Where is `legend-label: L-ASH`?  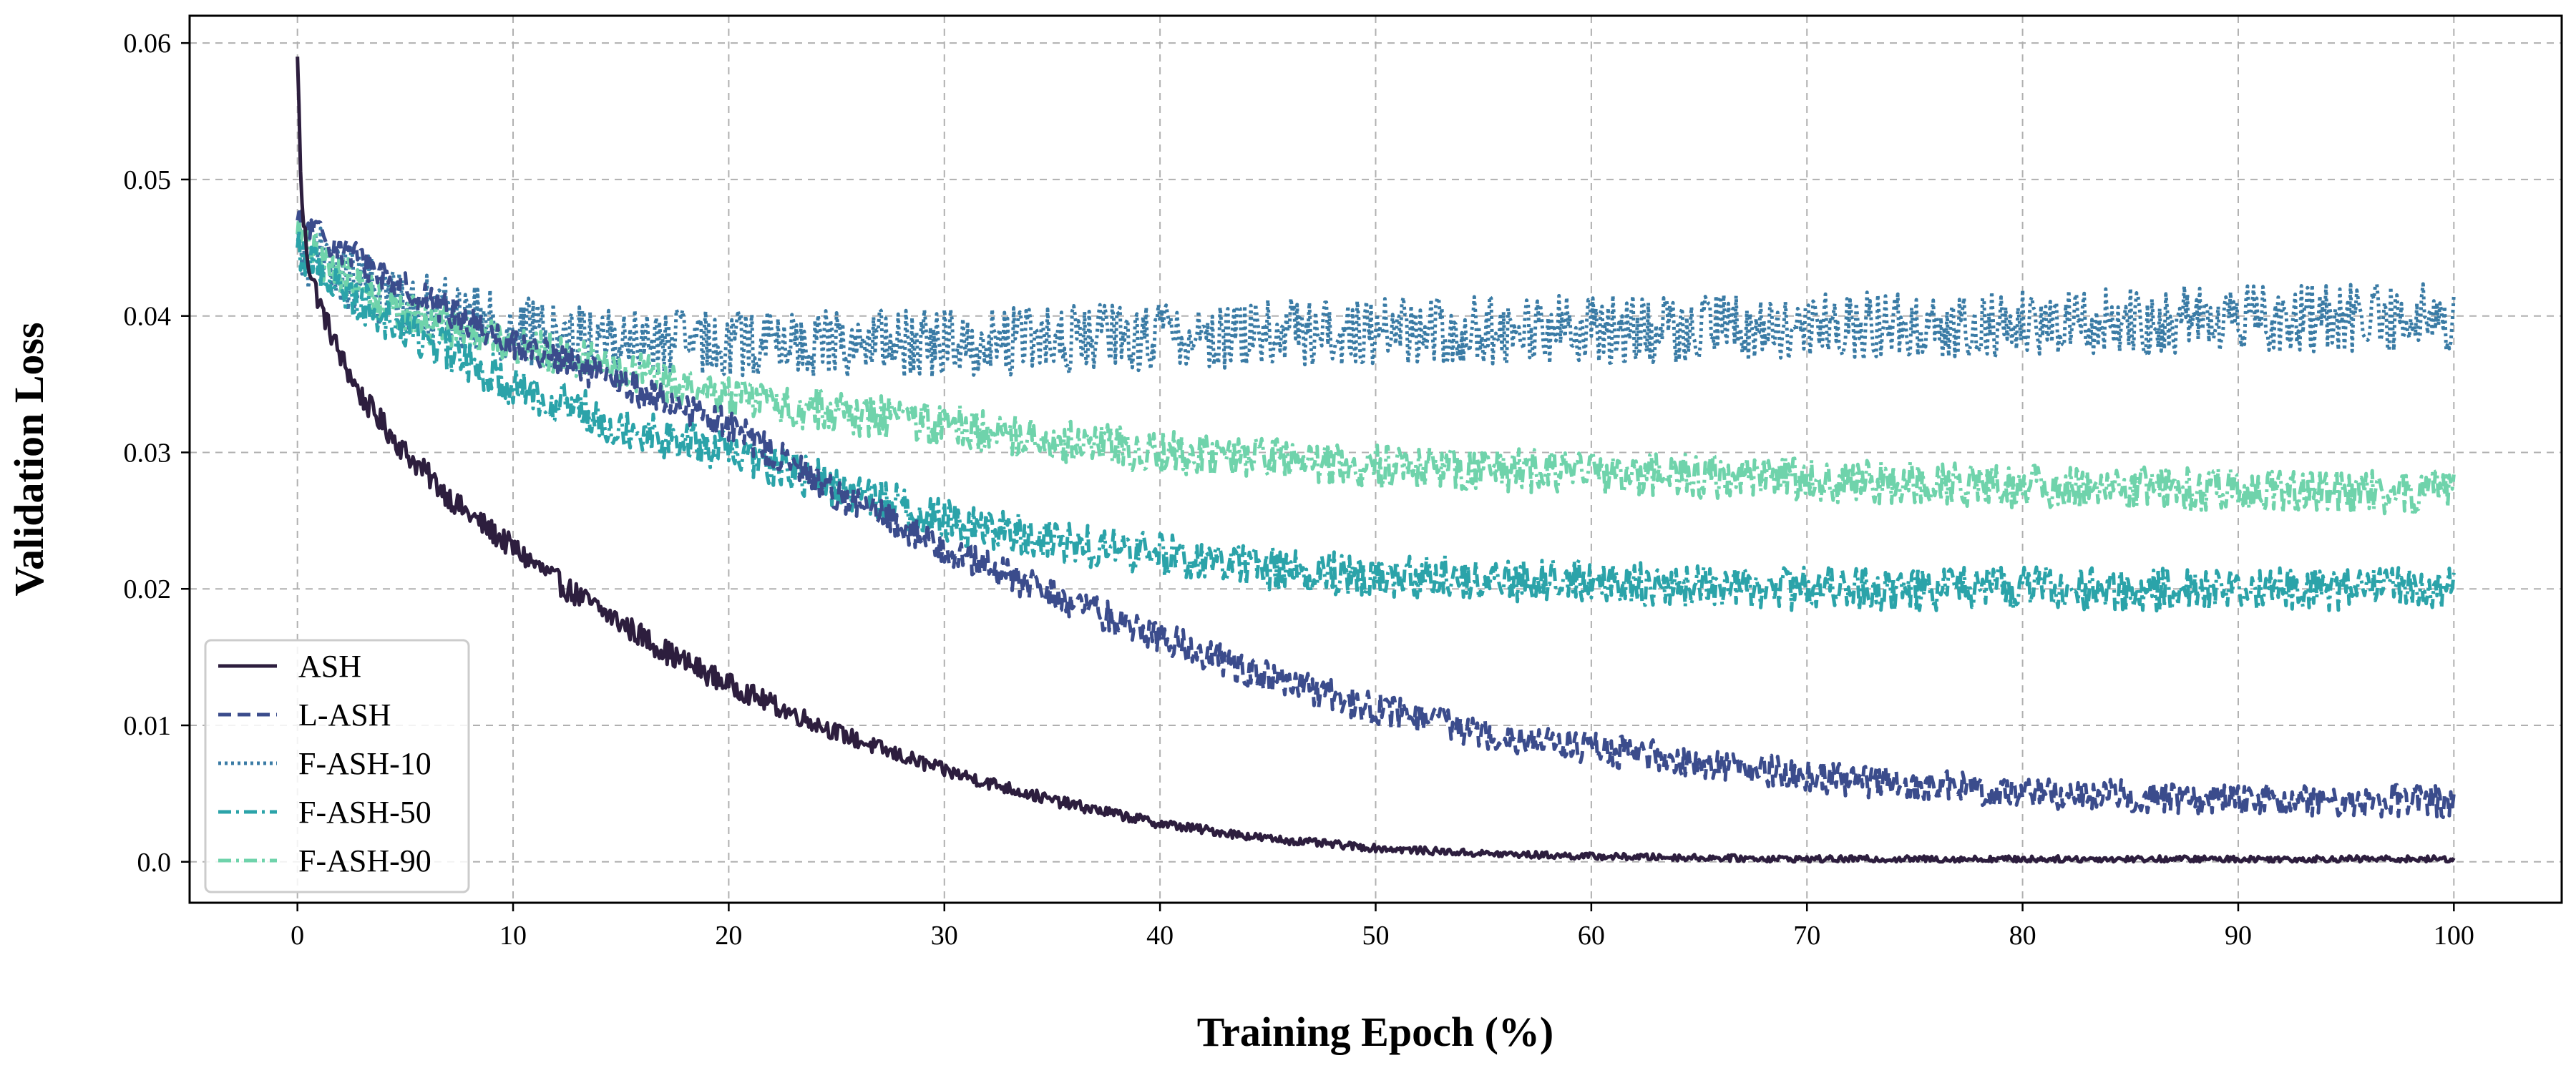 legend-label: L-ASH is located at coordinates (344, 715).